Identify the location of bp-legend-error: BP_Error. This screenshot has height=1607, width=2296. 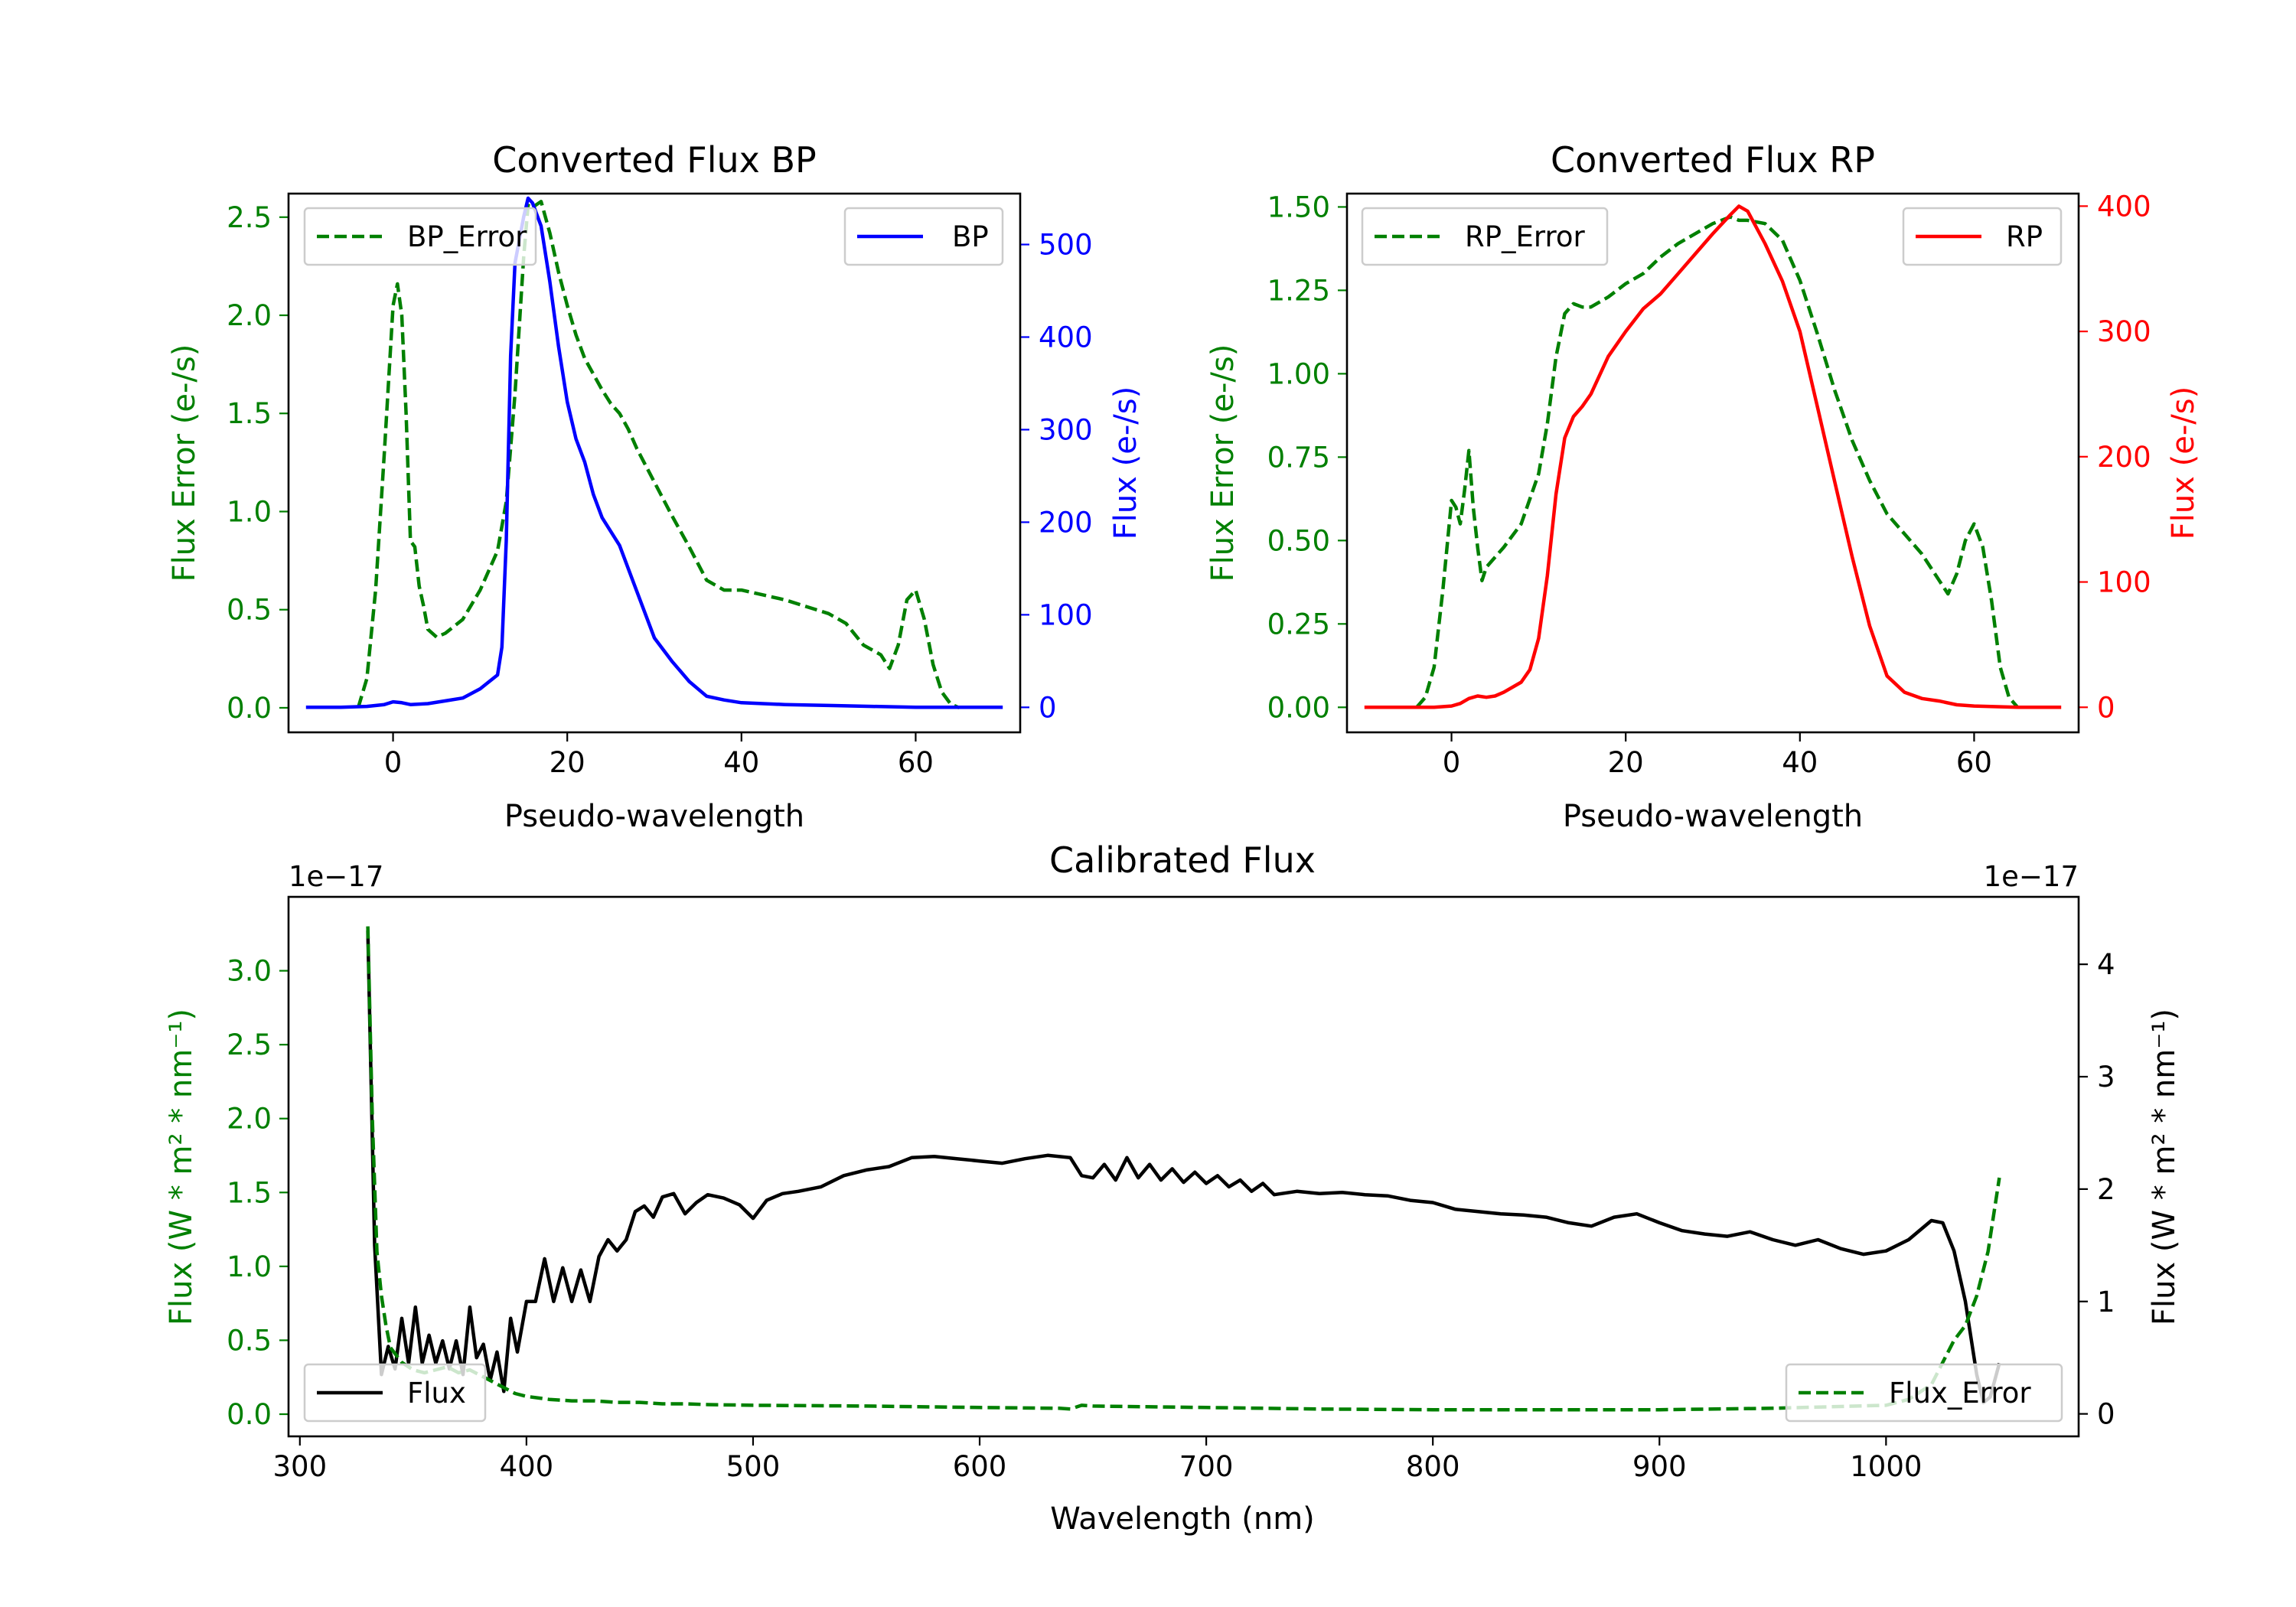
(420, 237).